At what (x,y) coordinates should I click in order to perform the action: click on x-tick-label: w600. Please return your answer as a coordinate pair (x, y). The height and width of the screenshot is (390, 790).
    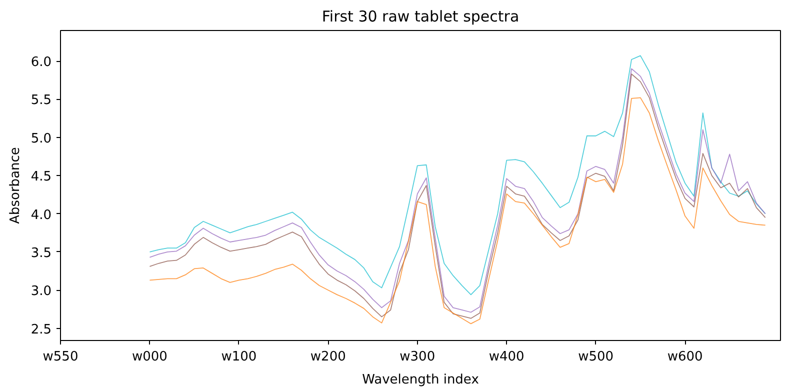
    Looking at the image, I should click on (685, 357).